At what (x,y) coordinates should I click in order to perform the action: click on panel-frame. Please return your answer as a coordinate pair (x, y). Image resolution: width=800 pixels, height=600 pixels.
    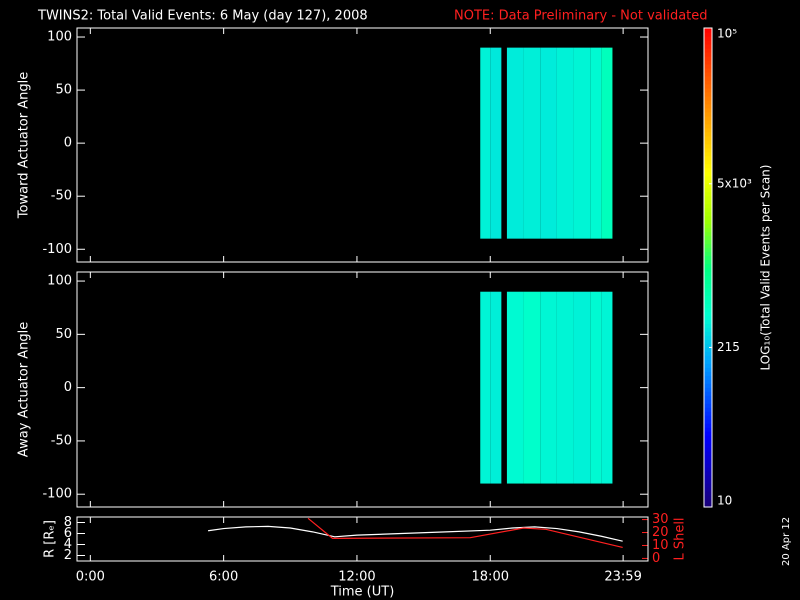
    Looking at the image, I should click on (362, 539).